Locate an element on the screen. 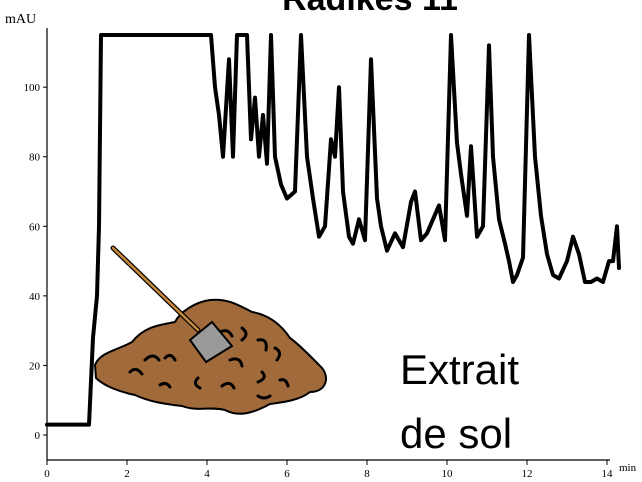 The image size is (642, 482). x-tick-label: 14 is located at coordinates (608, 474).